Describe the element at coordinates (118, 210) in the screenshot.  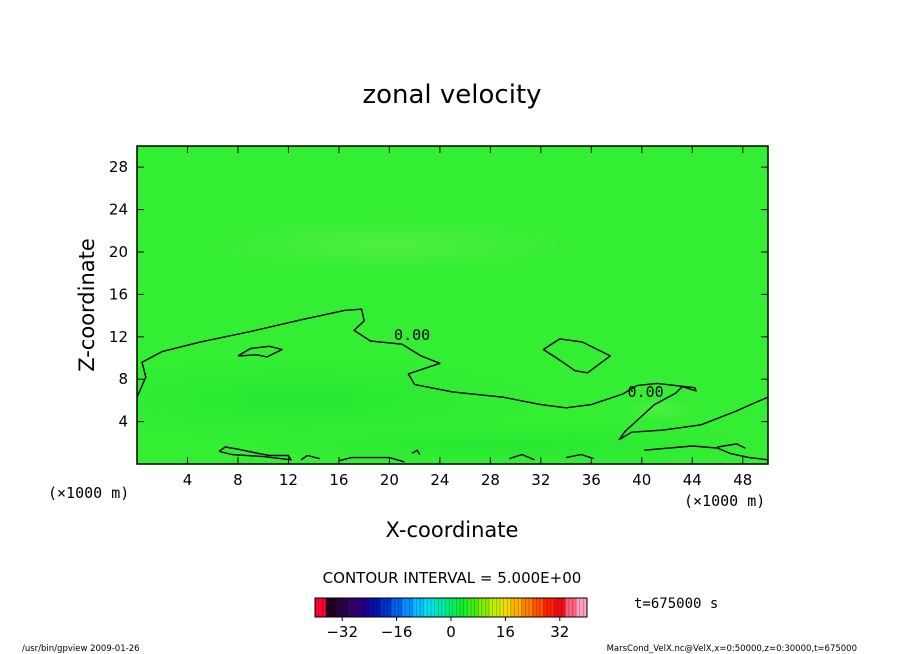
I see `y-tick-label: 24` at that location.